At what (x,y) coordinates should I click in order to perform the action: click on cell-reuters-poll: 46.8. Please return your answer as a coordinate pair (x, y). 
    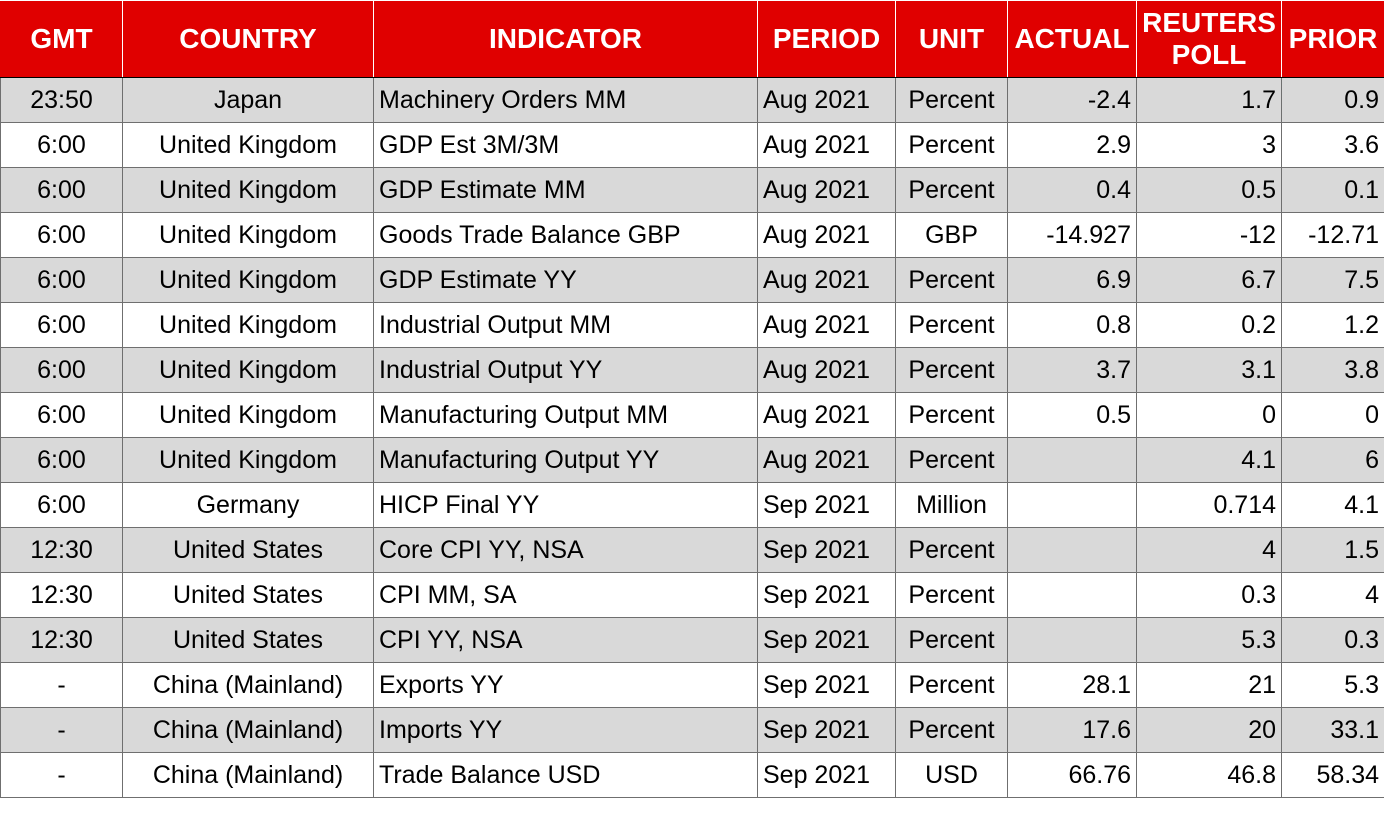
    Looking at the image, I should click on (1209, 775).